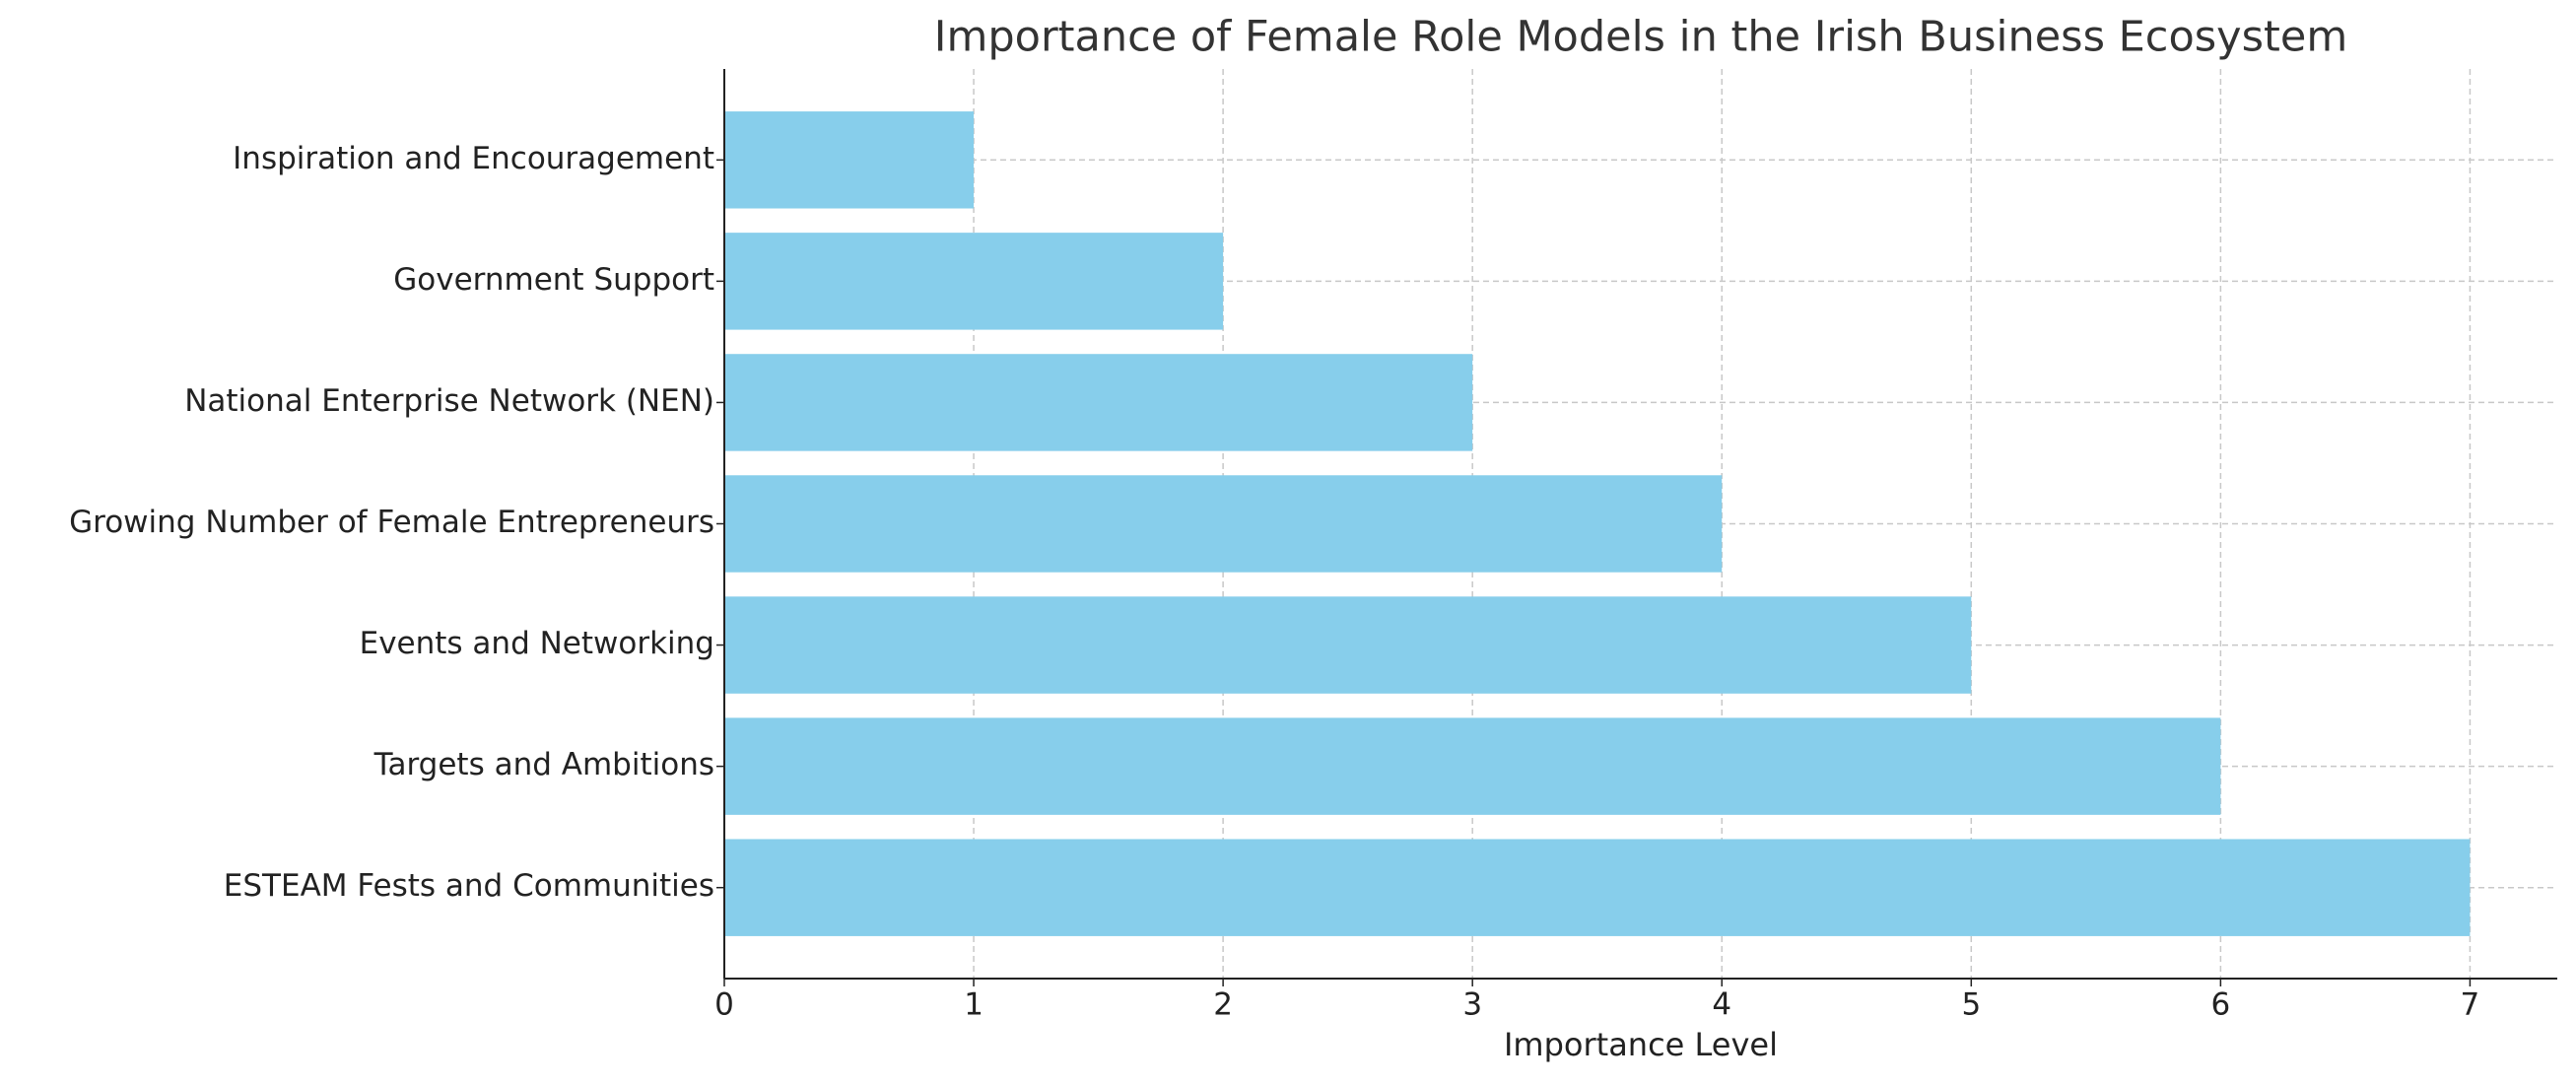 This screenshot has width=2576, height=1085. What do you see at coordinates (1721, 1005) in the screenshot?
I see `x-tick-label: 4` at bounding box center [1721, 1005].